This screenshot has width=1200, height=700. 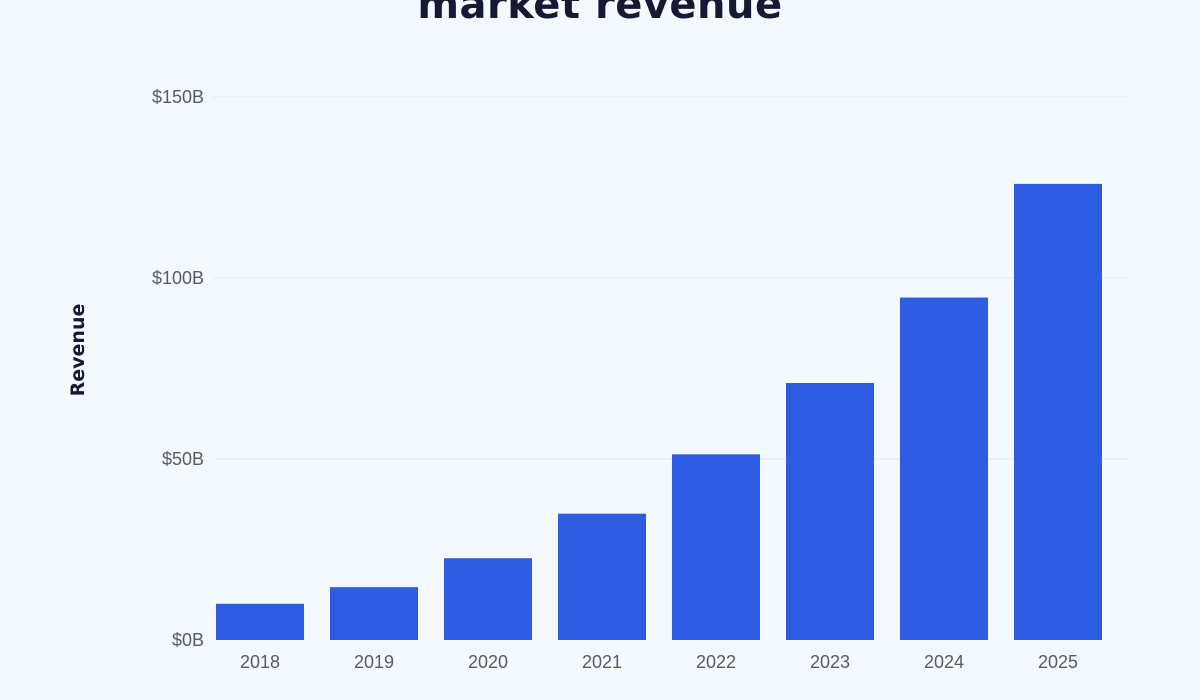 What do you see at coordinates (260, 662) in the screenshot?
I see `x-tick-label: 2018` at bounding box center [260, 662].